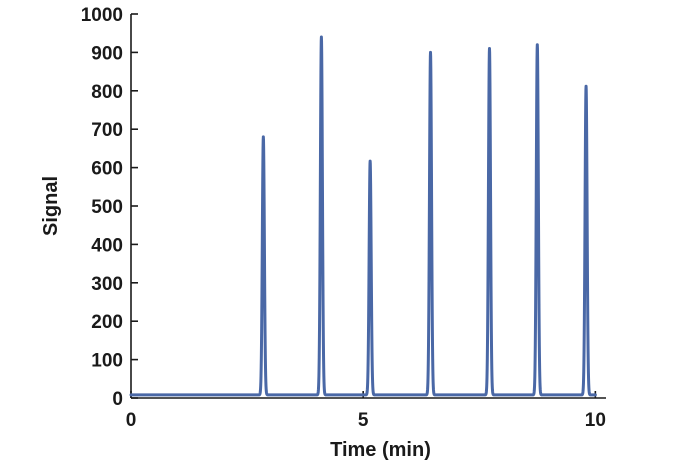  I want to click on y-tick-label: 700, so click(107, 130).